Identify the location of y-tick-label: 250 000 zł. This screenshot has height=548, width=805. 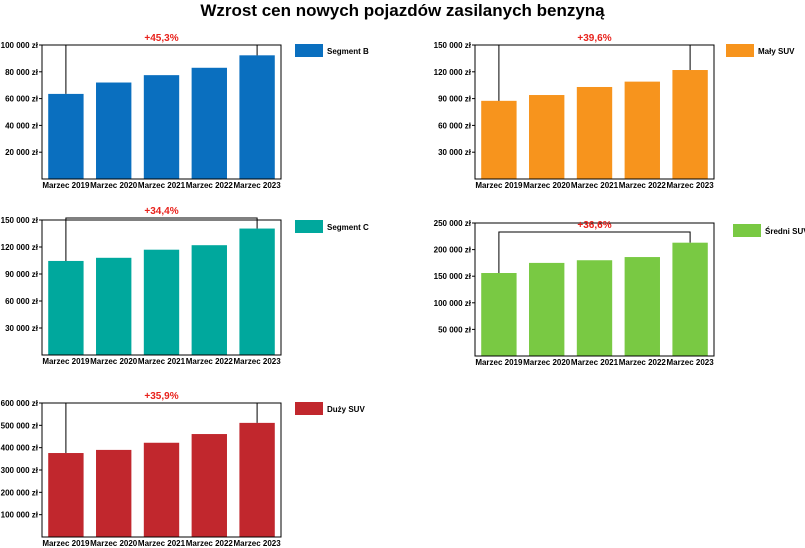
(453, 223).